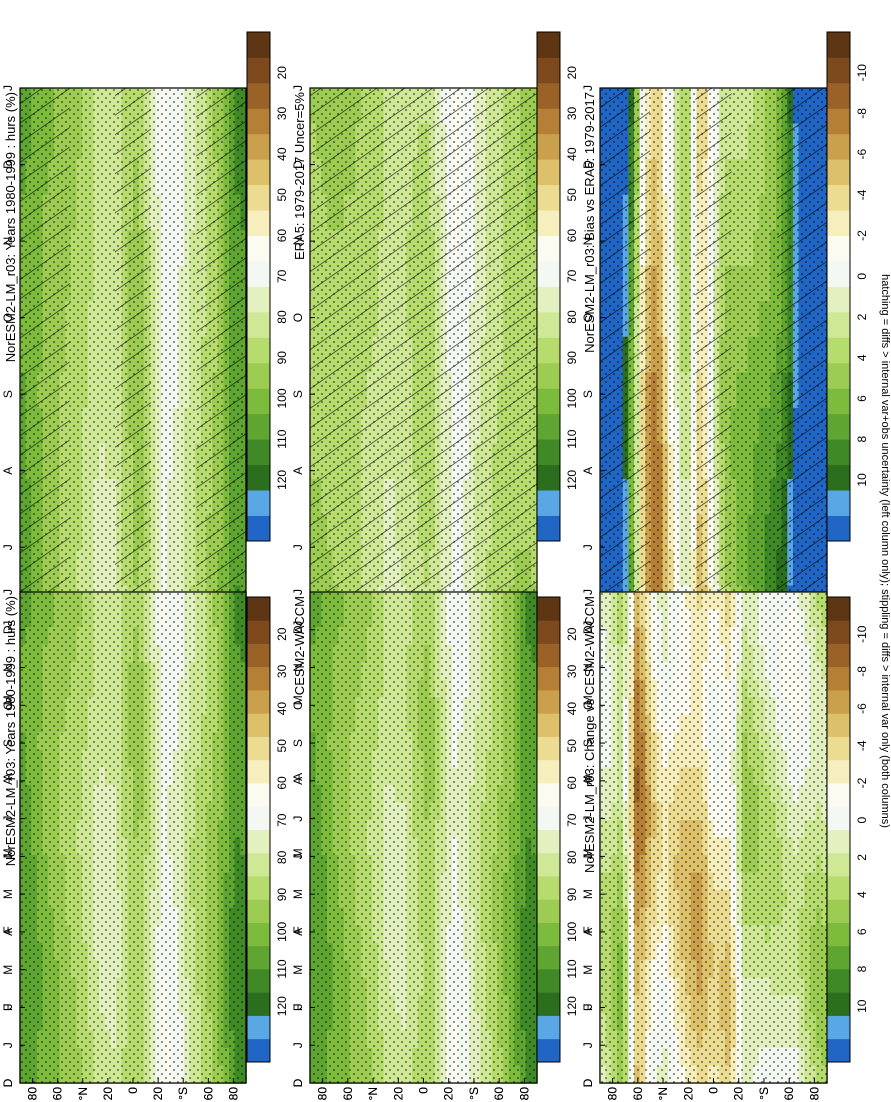 This screenshot has width=891, height=1102. Describe the element at coordinates (298, 1007) in the screenshot. I see `x-tick-label: F` at that location.